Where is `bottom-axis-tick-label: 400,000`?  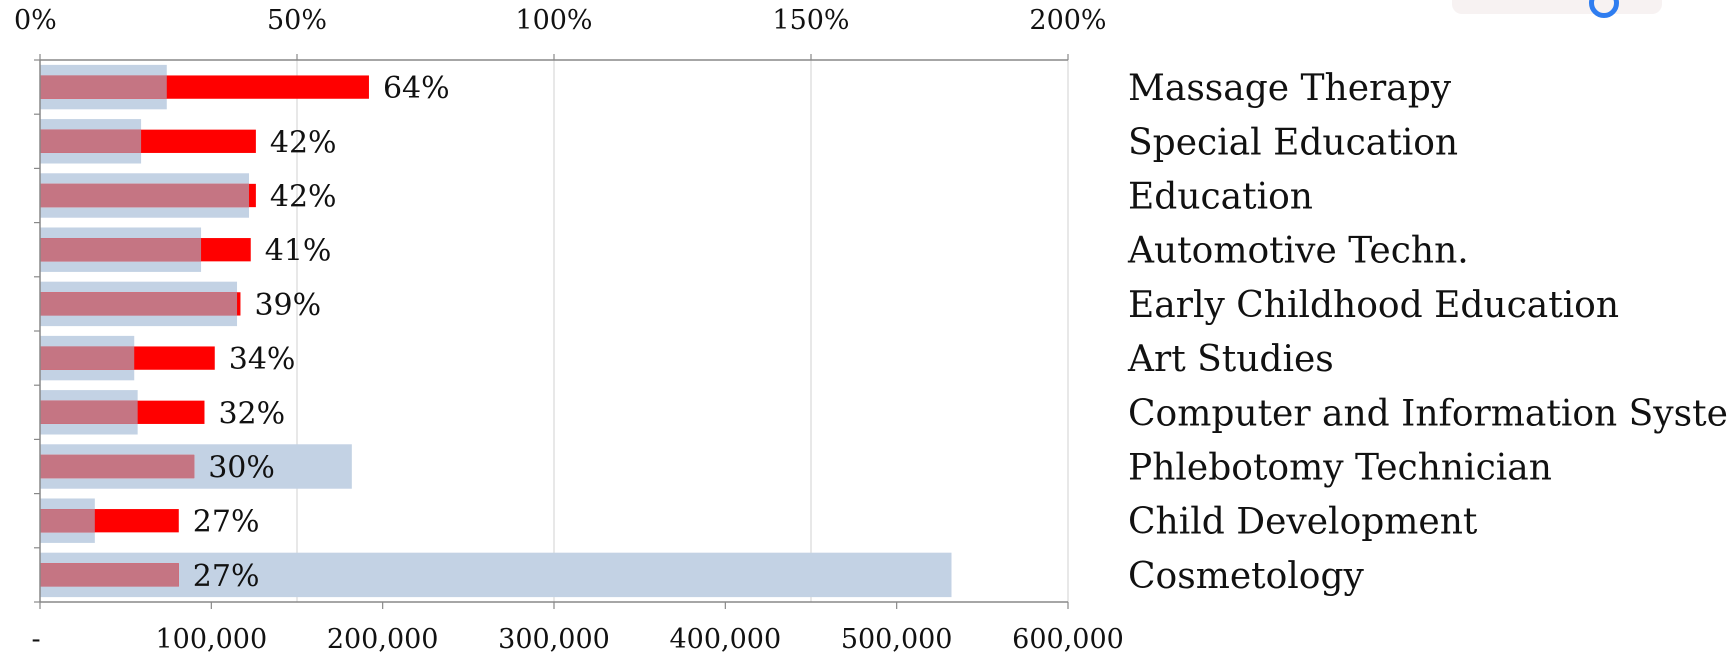
bottom-axis-tick-label: 400,000 is located at coordinates (726, 639).